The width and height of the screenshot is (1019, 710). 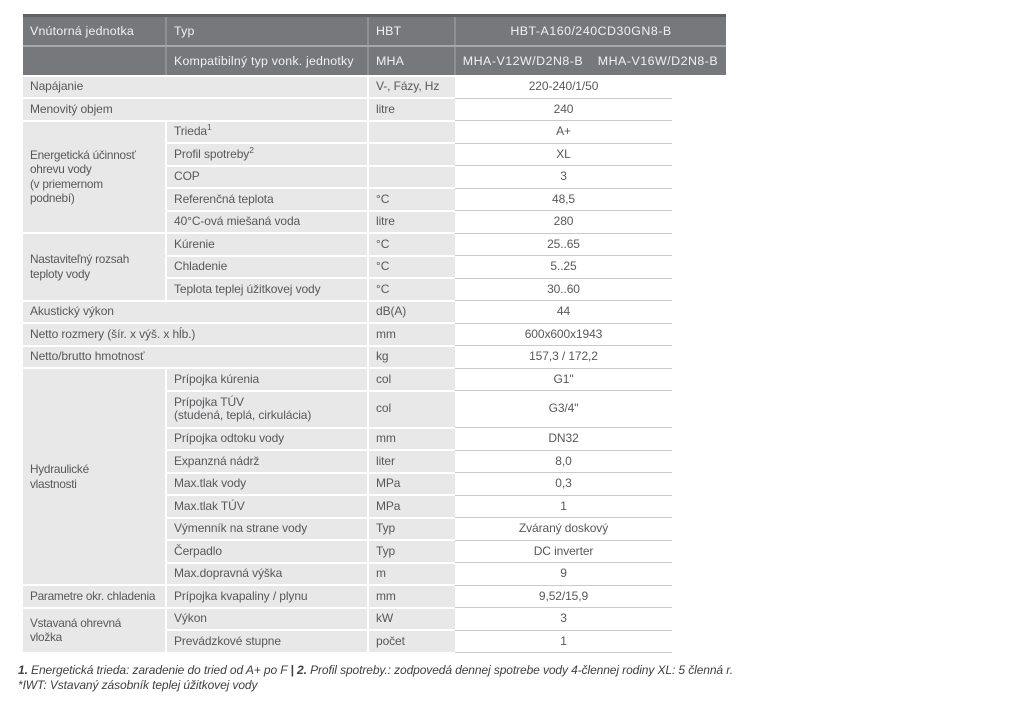 I want to click on table-row: COP 3, so click(x=374, y=177).